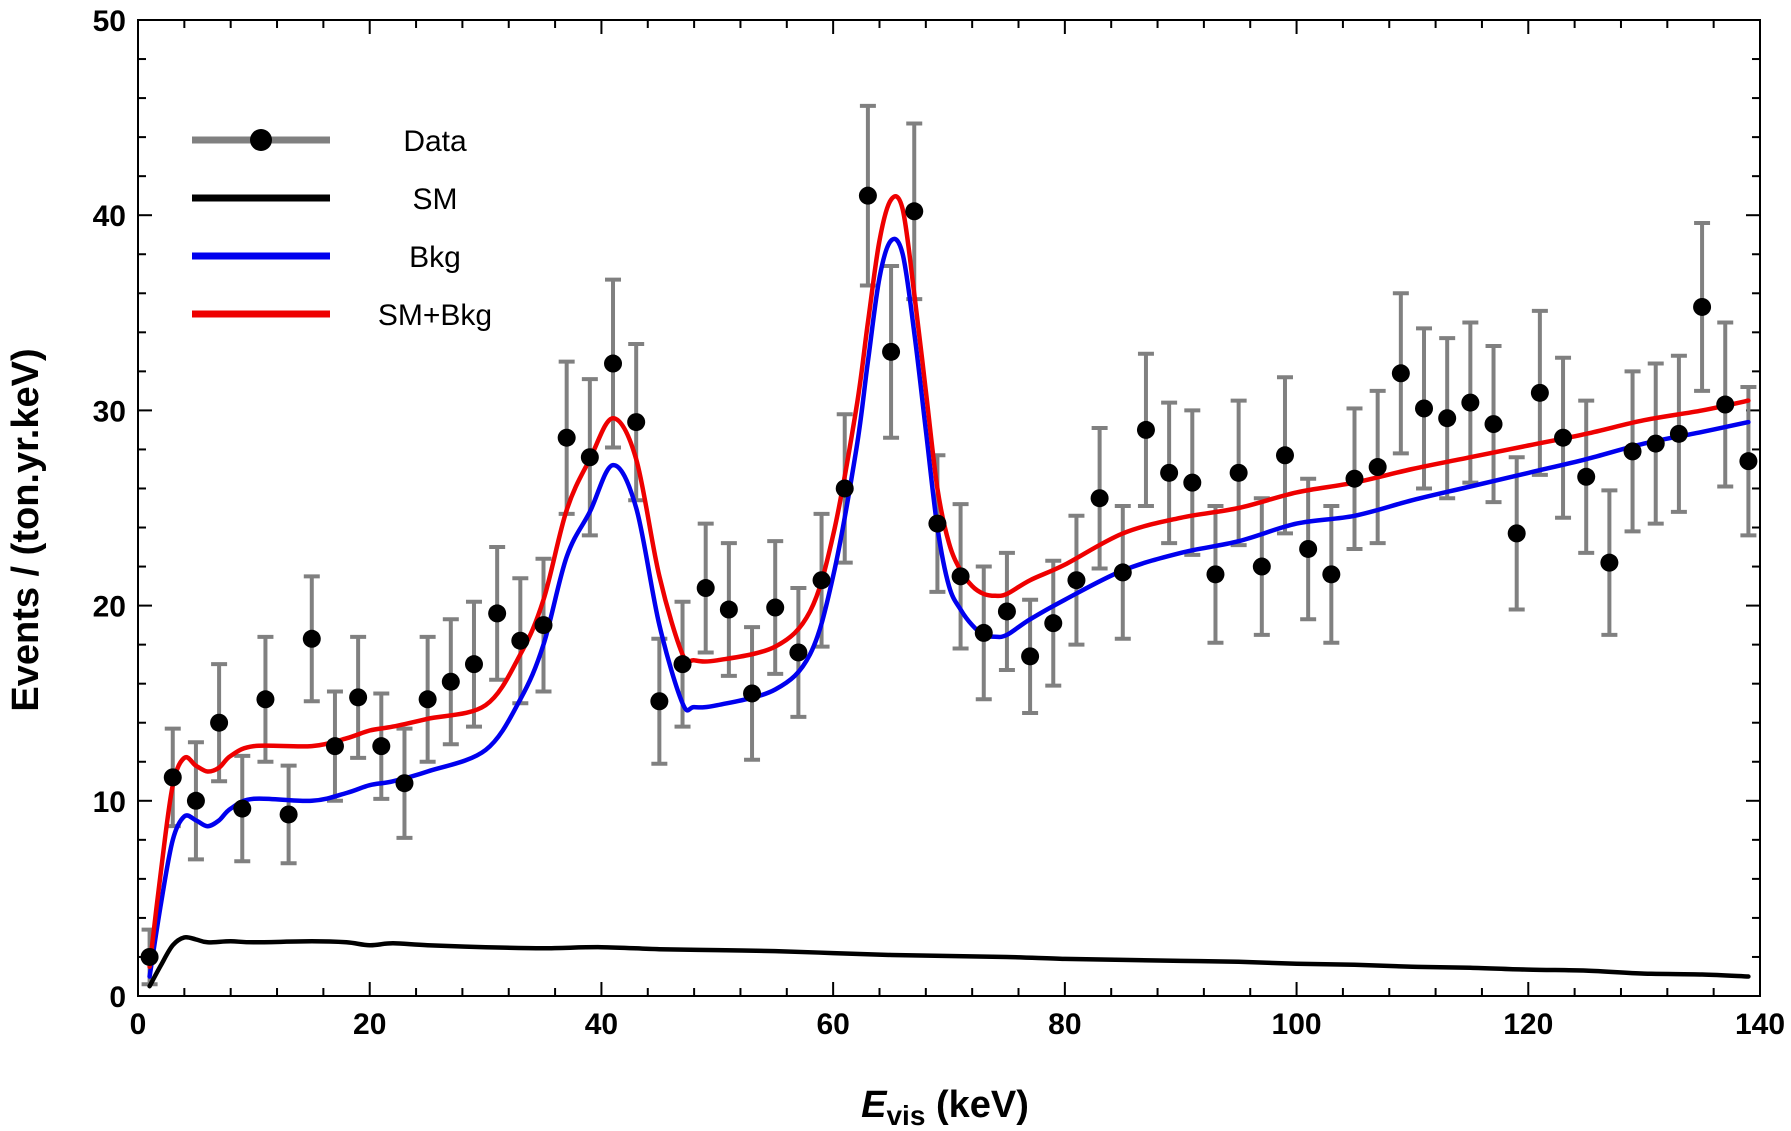  I want to click on legend-label-sm-bkg: SM+Bkg, so click(435, 315).